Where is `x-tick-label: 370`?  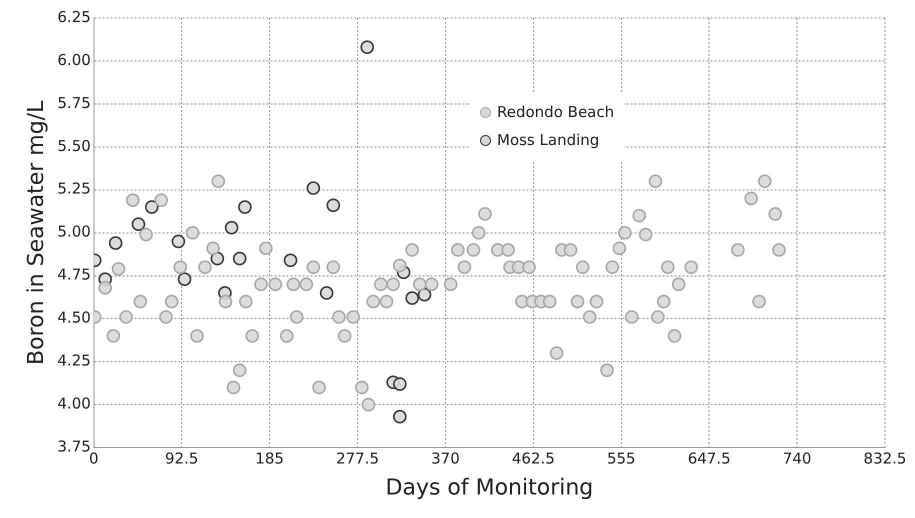 x-tick-label: 370 is located at coordinates (445, 458).